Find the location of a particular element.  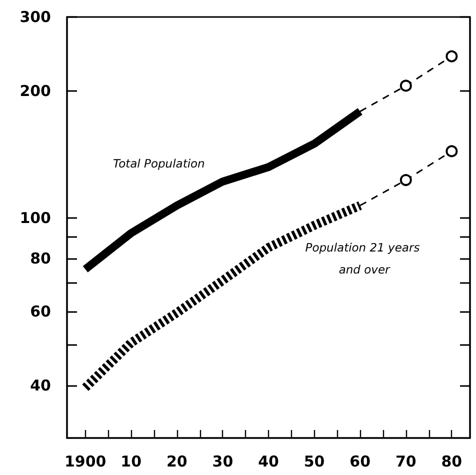

y-tick-label: 60 is located at coordinates (40, 311).